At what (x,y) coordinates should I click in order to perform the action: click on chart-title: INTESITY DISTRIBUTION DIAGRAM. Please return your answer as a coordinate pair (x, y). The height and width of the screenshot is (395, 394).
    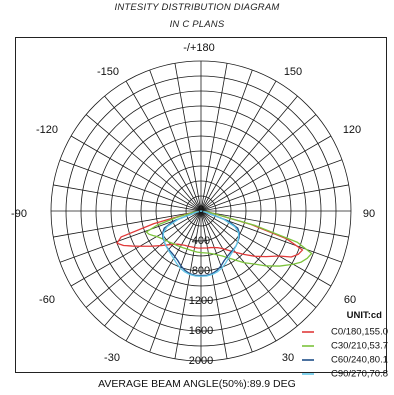
    Looking at the image, I should click on (197, 7).